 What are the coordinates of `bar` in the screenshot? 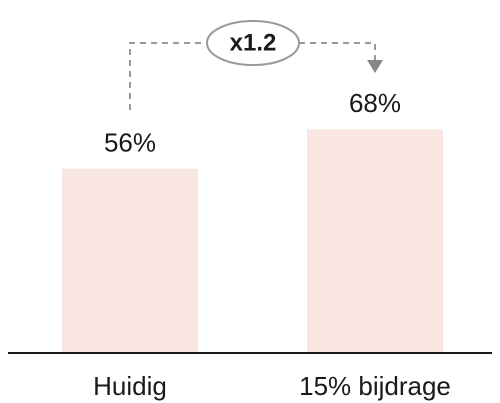 It's located at (130, 260).